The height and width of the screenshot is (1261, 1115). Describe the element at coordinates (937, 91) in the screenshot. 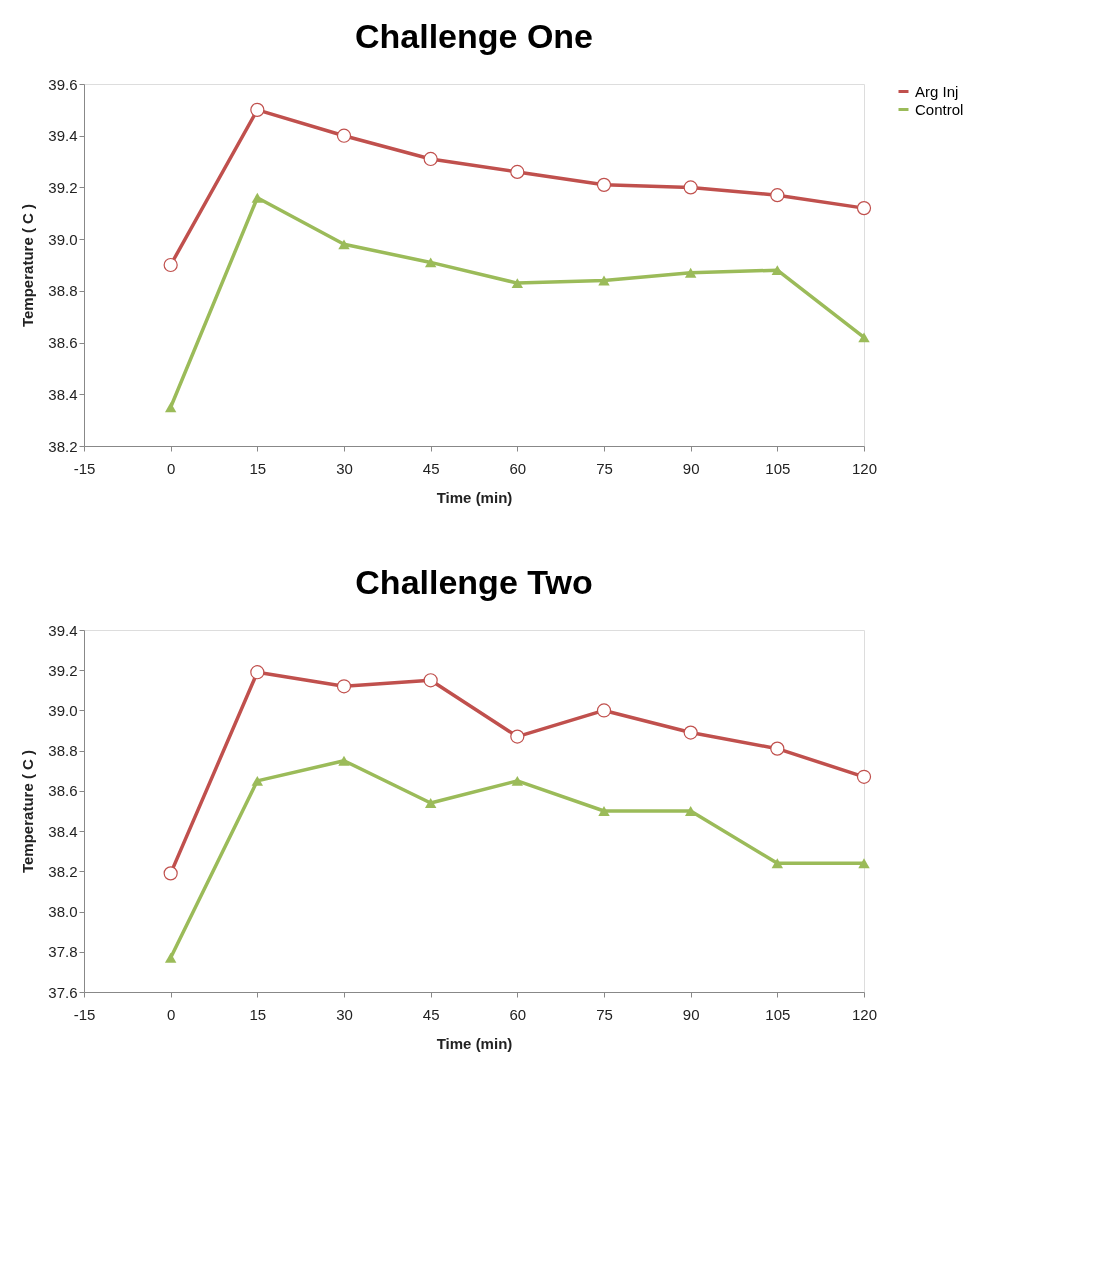

I see `legend-label: Arg Inj` at that location.